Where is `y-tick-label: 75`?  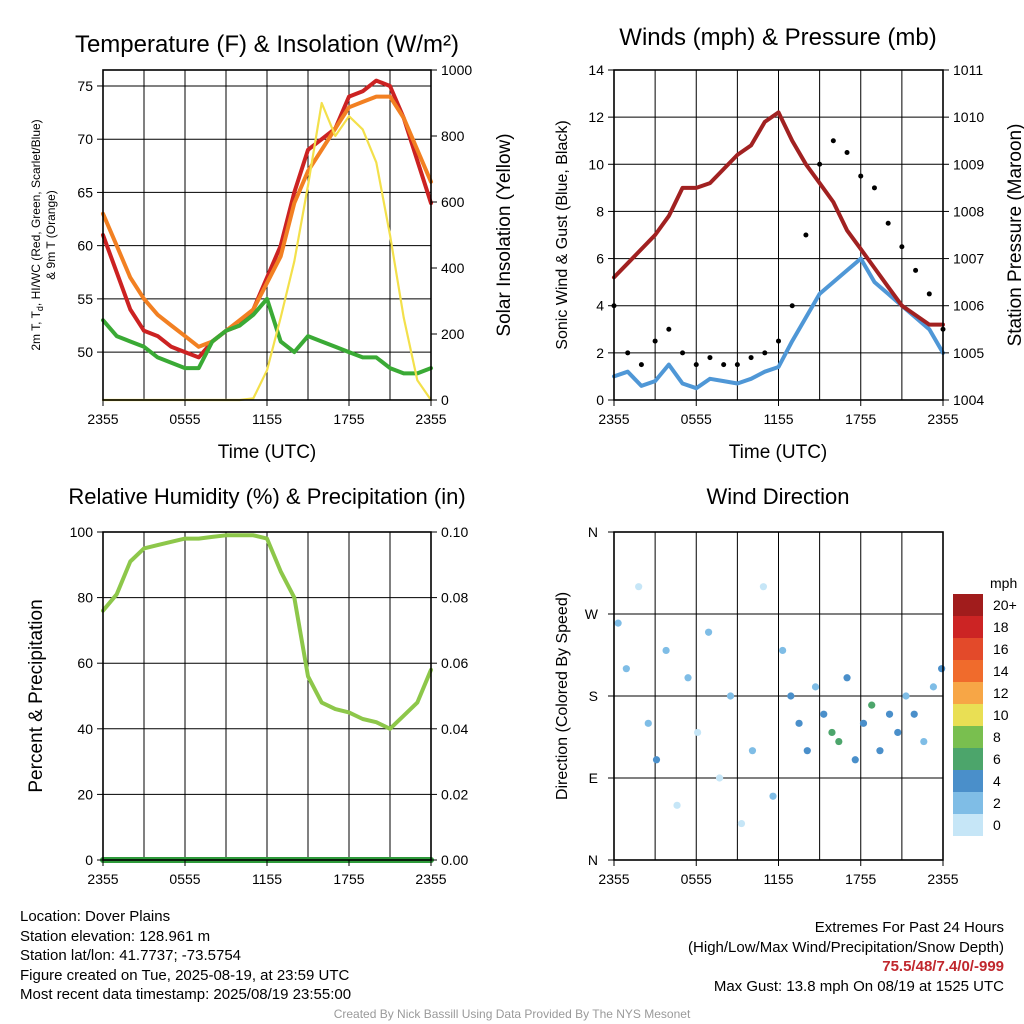 y-tick-label: 75 is located at coordinates (85, 86).